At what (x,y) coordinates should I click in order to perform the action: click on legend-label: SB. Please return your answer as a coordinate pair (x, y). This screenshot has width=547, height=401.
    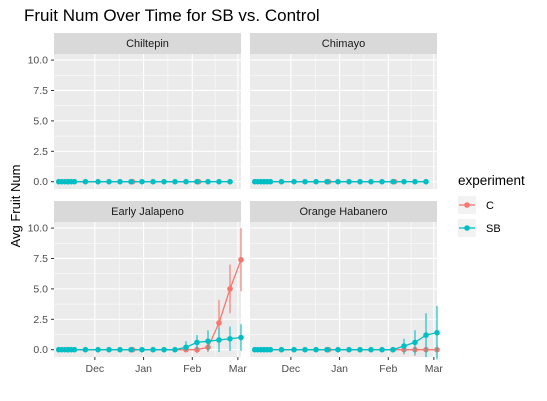
    Looking at the image, I should click on (493, 229).